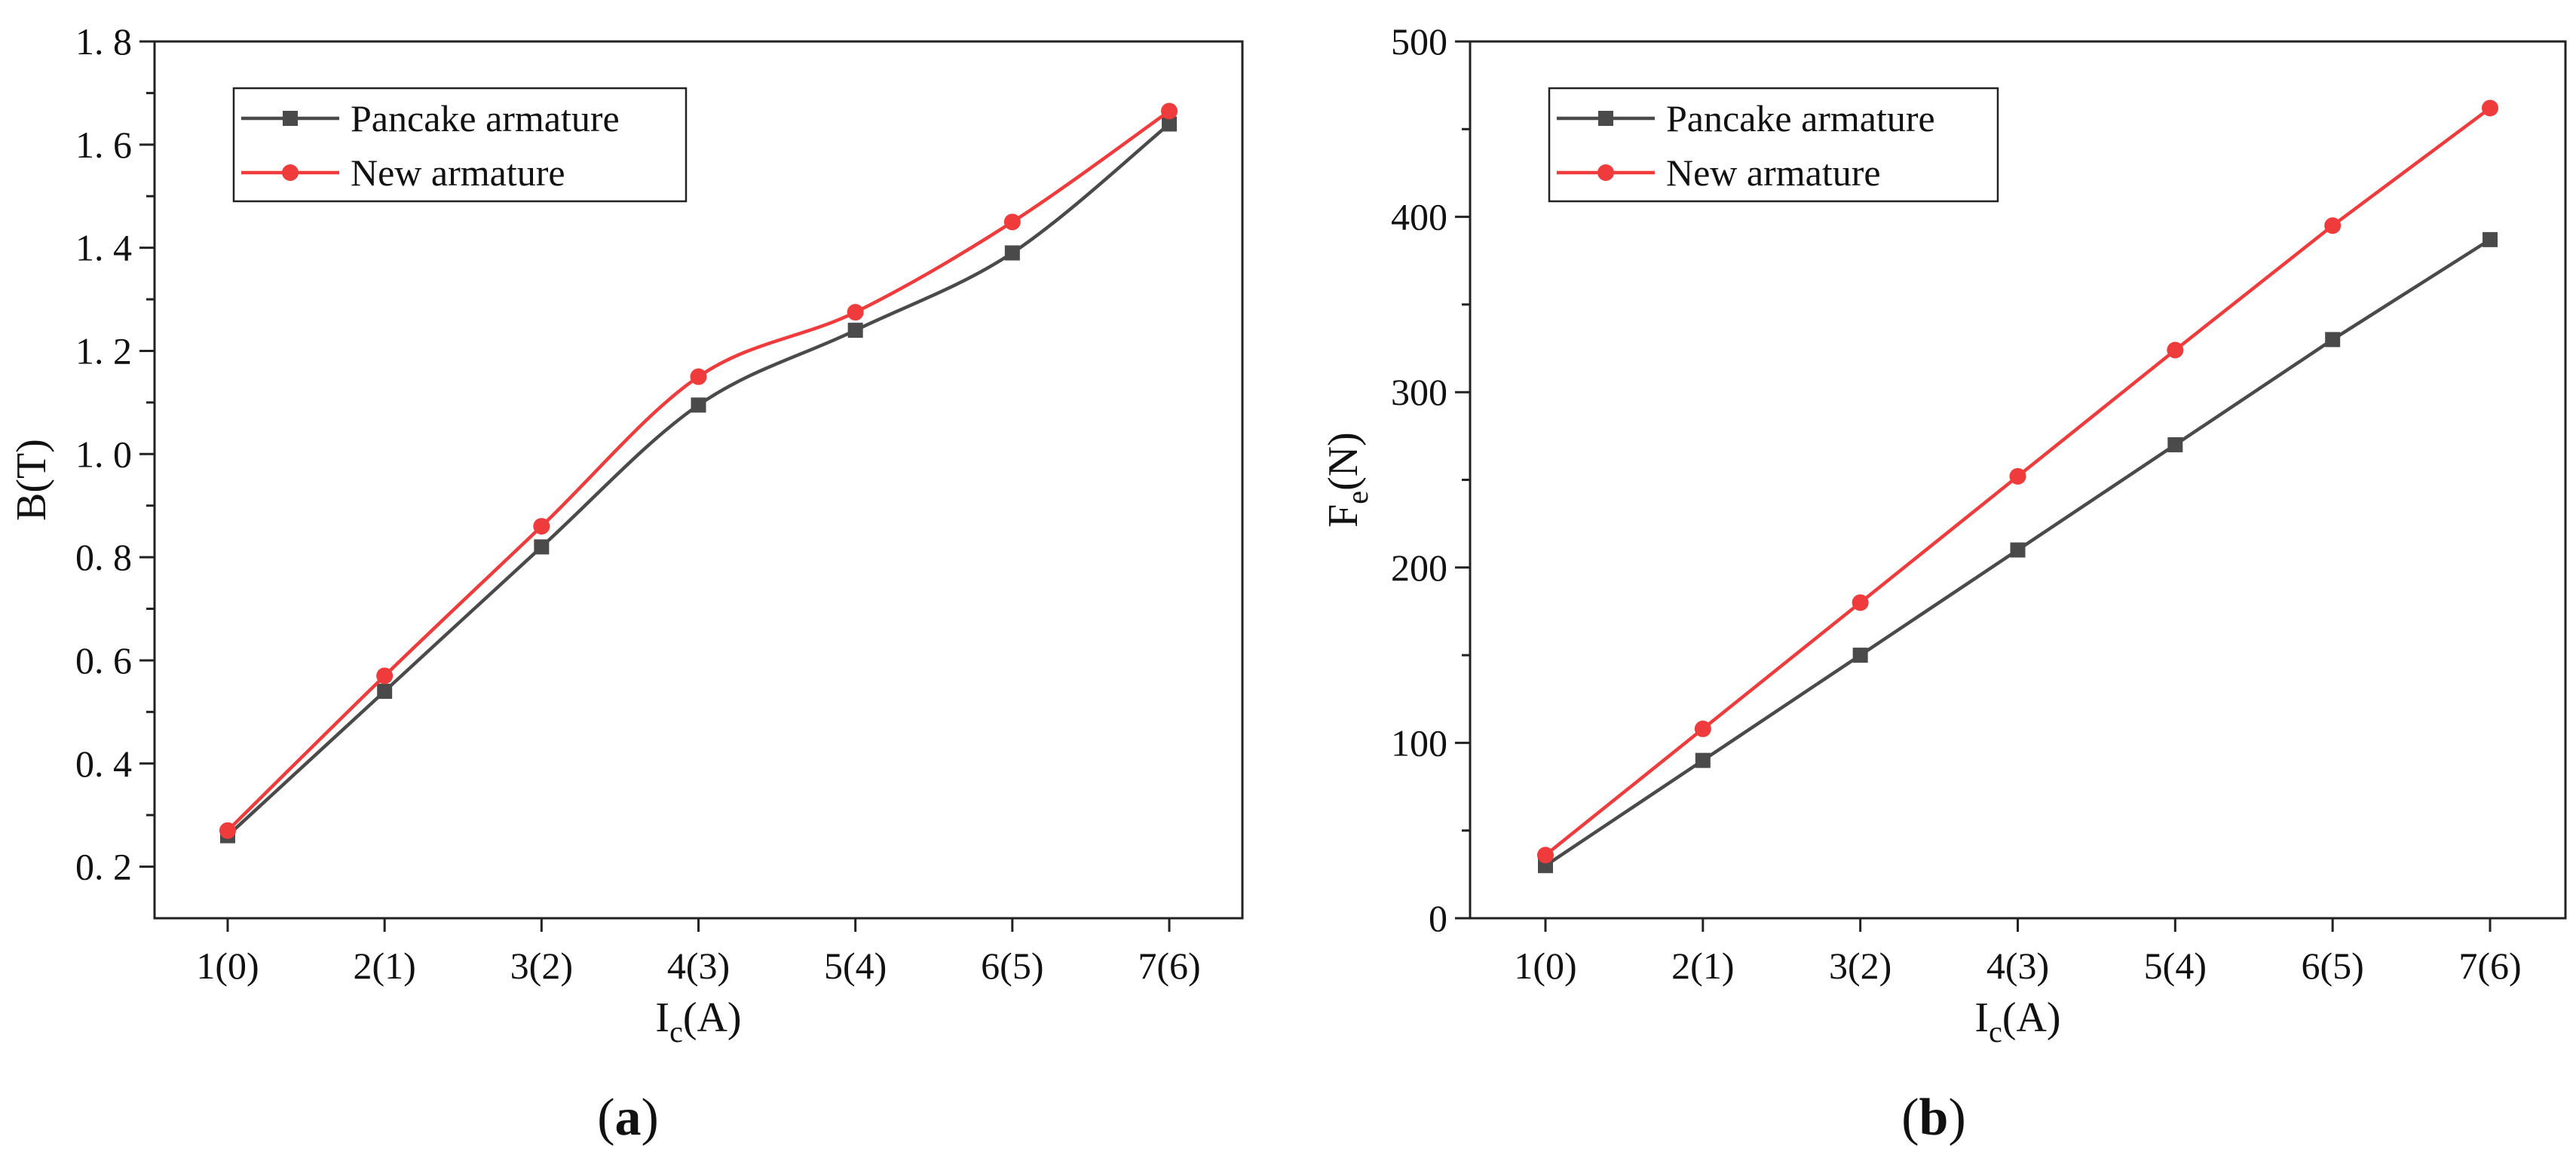 The height and width of the screenshot is (1167, 2576). What do you see at coordinates (1419, 217) in the screenshot?
I see `panel-b-y-tick-label: 400` at bounding box center [1419, 217].